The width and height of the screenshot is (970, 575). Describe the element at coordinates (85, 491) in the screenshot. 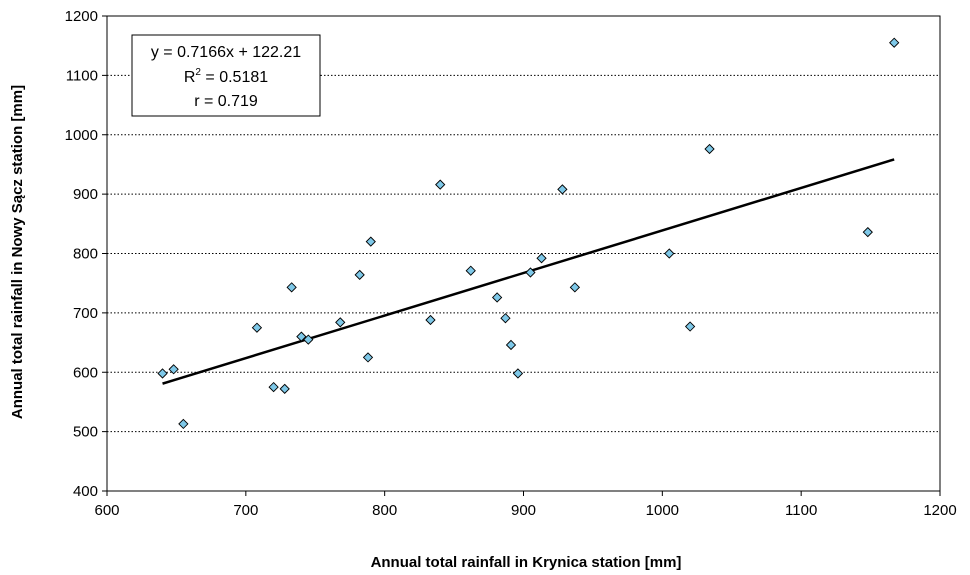

I see `y-tick-label: 400` at that location.